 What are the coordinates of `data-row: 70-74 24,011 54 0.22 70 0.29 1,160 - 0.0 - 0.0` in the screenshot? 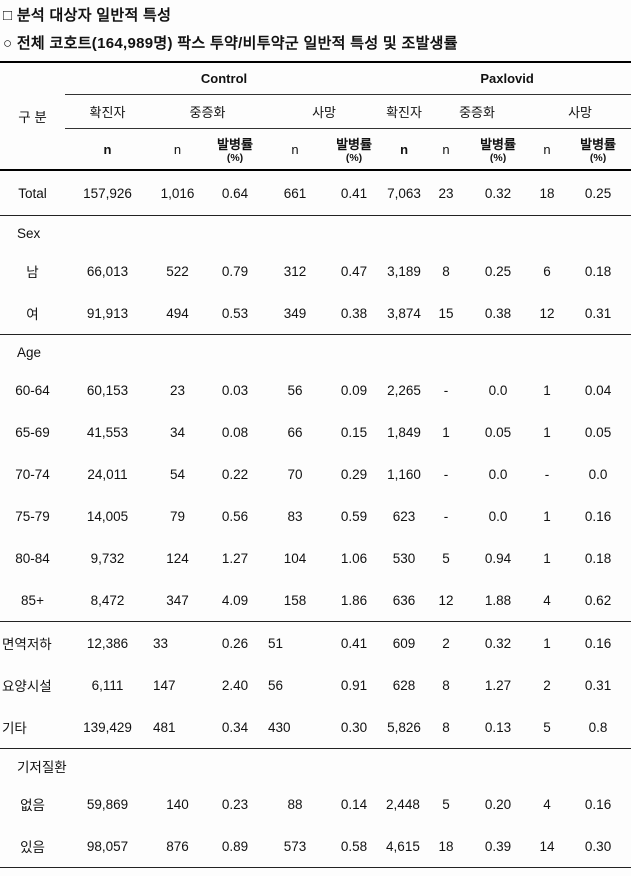 It's located at (315, 474).